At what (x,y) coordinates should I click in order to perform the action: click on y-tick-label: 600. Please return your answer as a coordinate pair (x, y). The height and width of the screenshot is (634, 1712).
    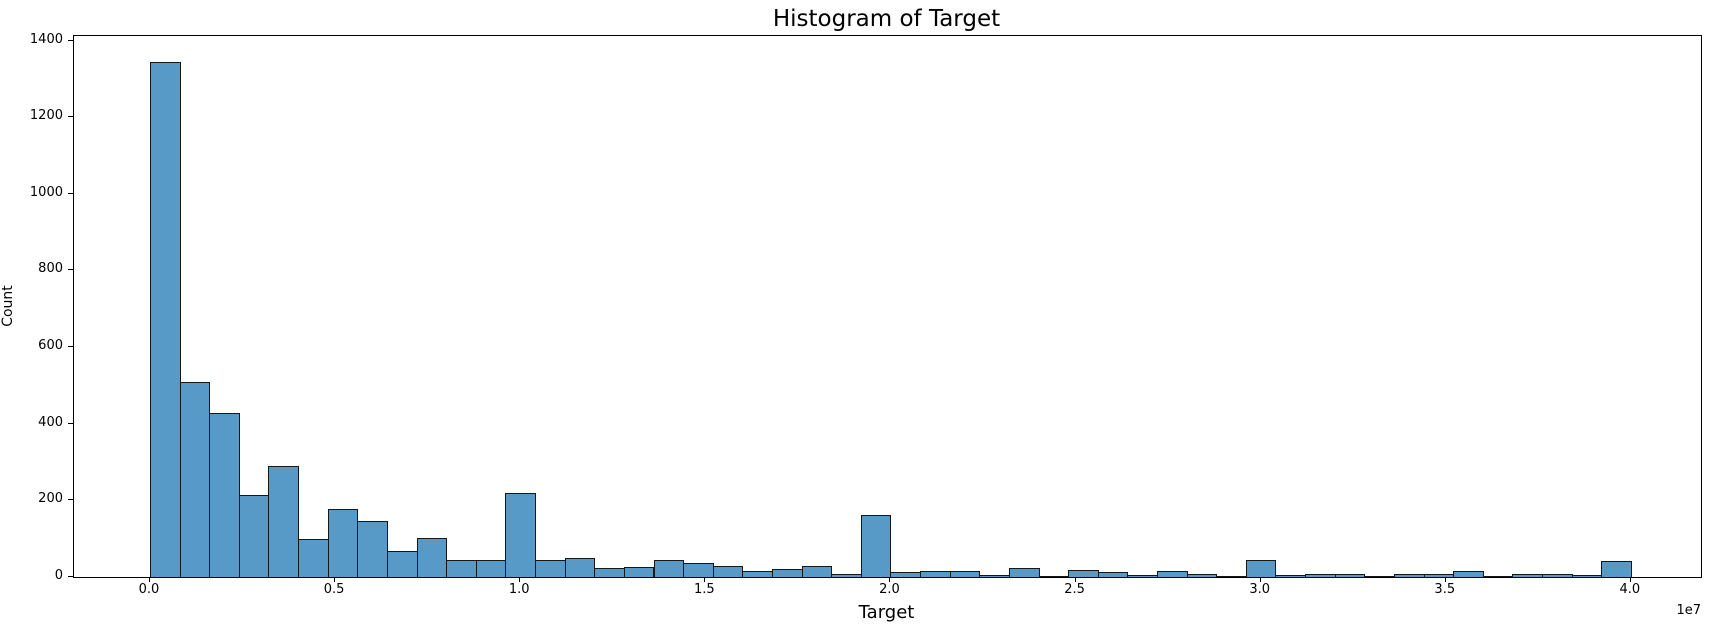
    Looking at the image, I should click on (50, 346).